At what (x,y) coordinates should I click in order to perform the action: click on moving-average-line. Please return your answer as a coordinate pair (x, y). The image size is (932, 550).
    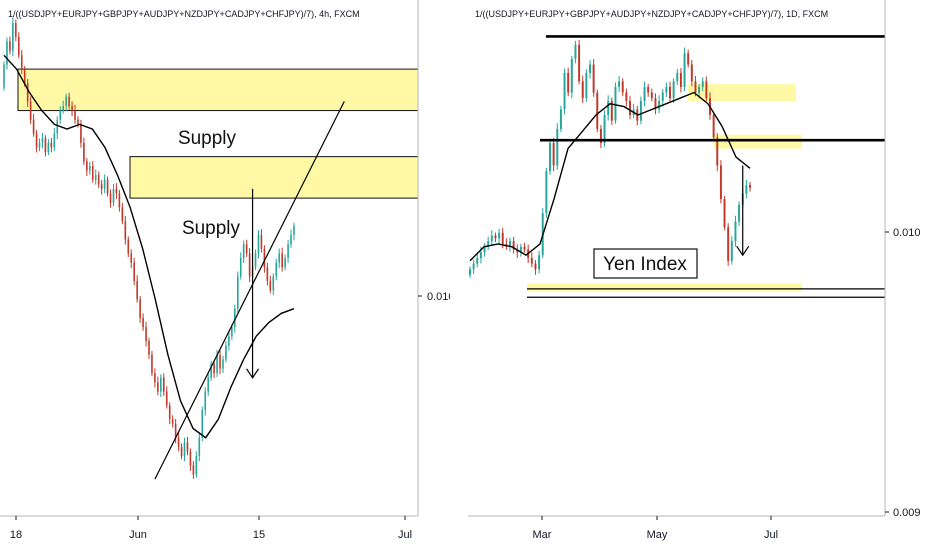
    Looking at the image, I should click on (610, 176).